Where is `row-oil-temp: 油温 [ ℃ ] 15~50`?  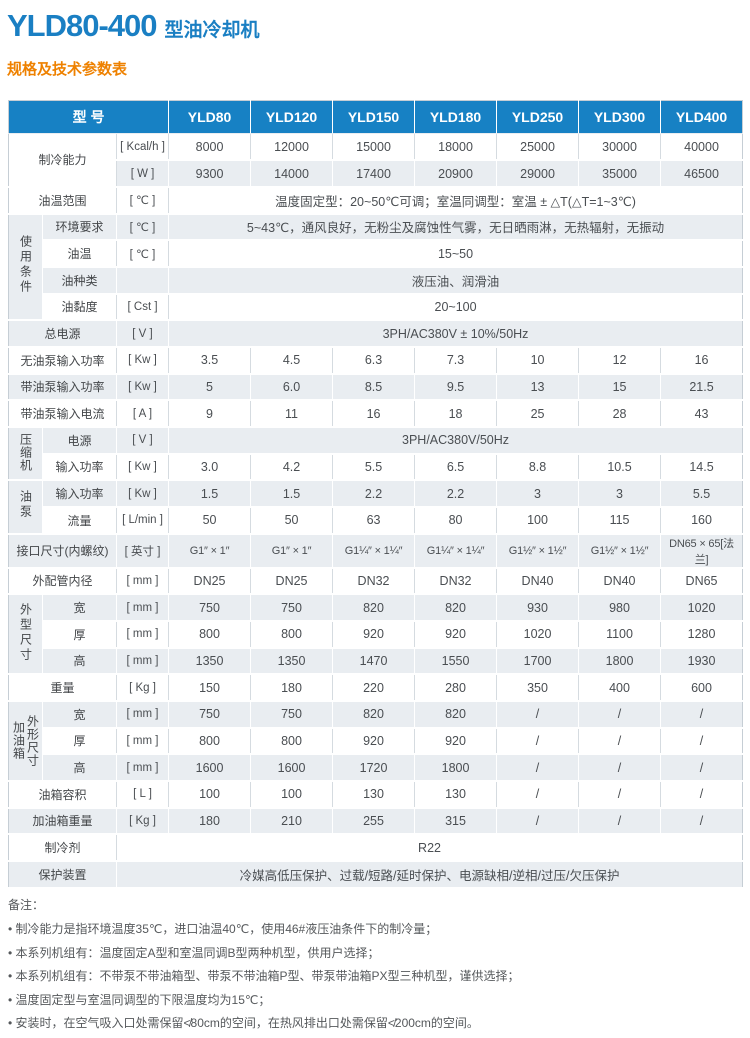
row-oil-temp: 油温 [ ℃ ] 15~50 is located at coordinates (376, 254).